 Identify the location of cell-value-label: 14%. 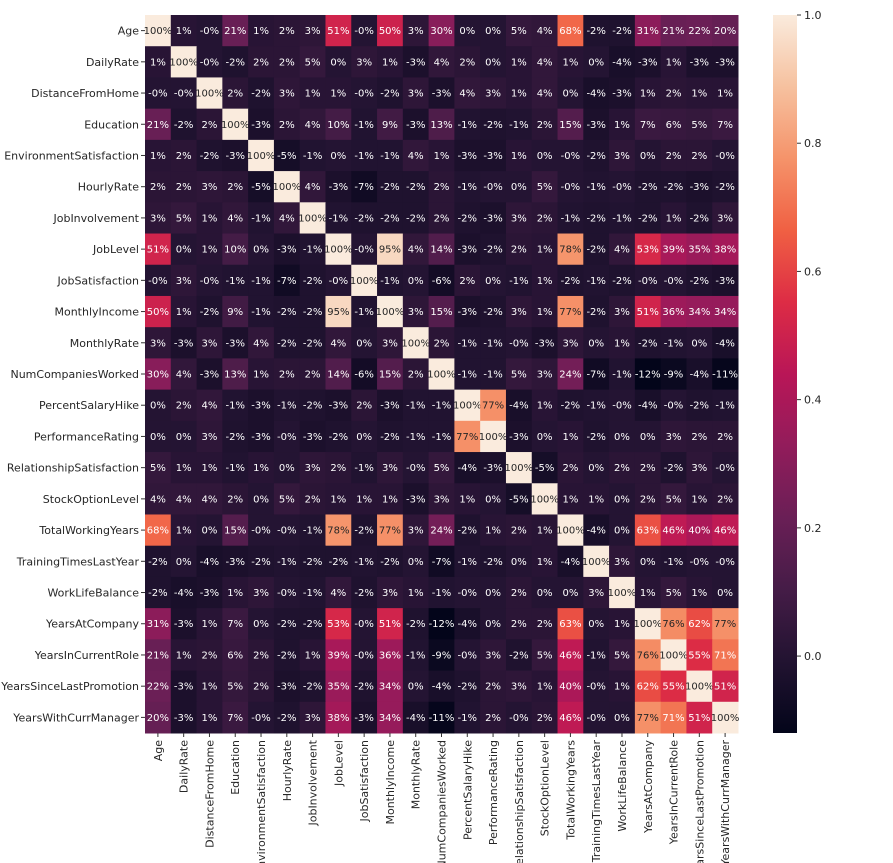
(441, 250).